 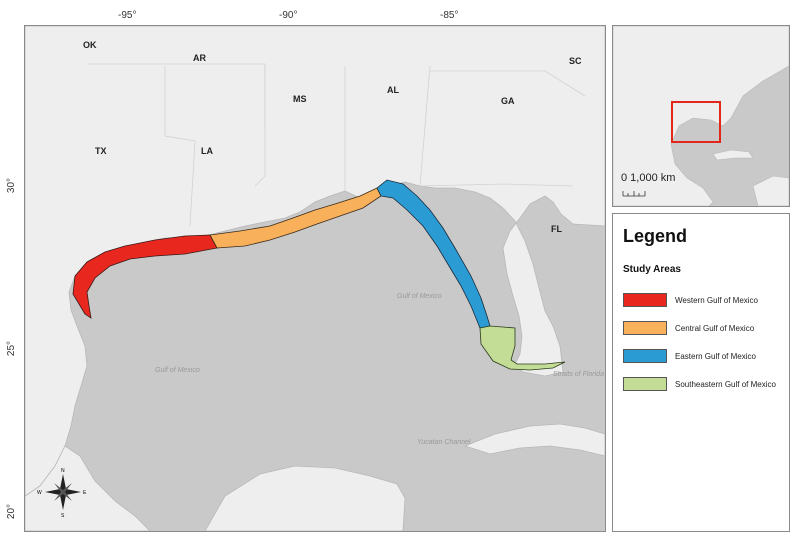 I want to click on legend-item-eastern: Eastern Gulf of Mexico, so click(x=689, y=356).